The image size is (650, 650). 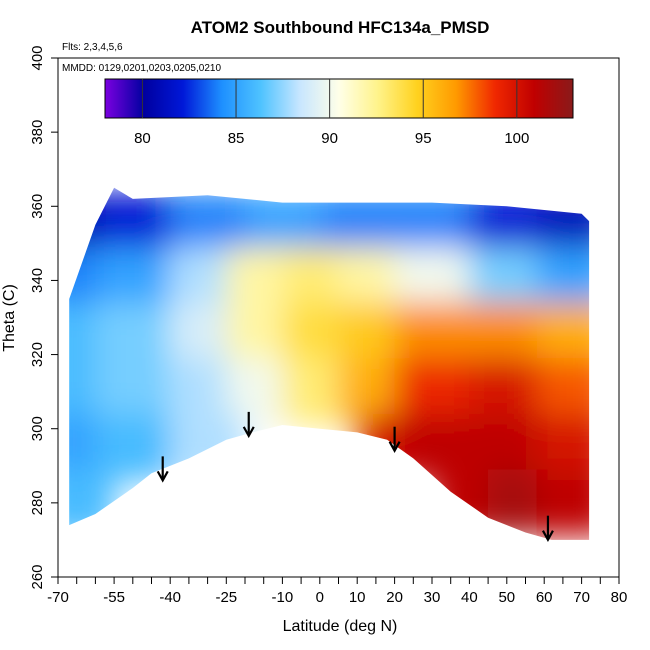 I want to click on x-tick-label: 70, so click(x=581, y=597).